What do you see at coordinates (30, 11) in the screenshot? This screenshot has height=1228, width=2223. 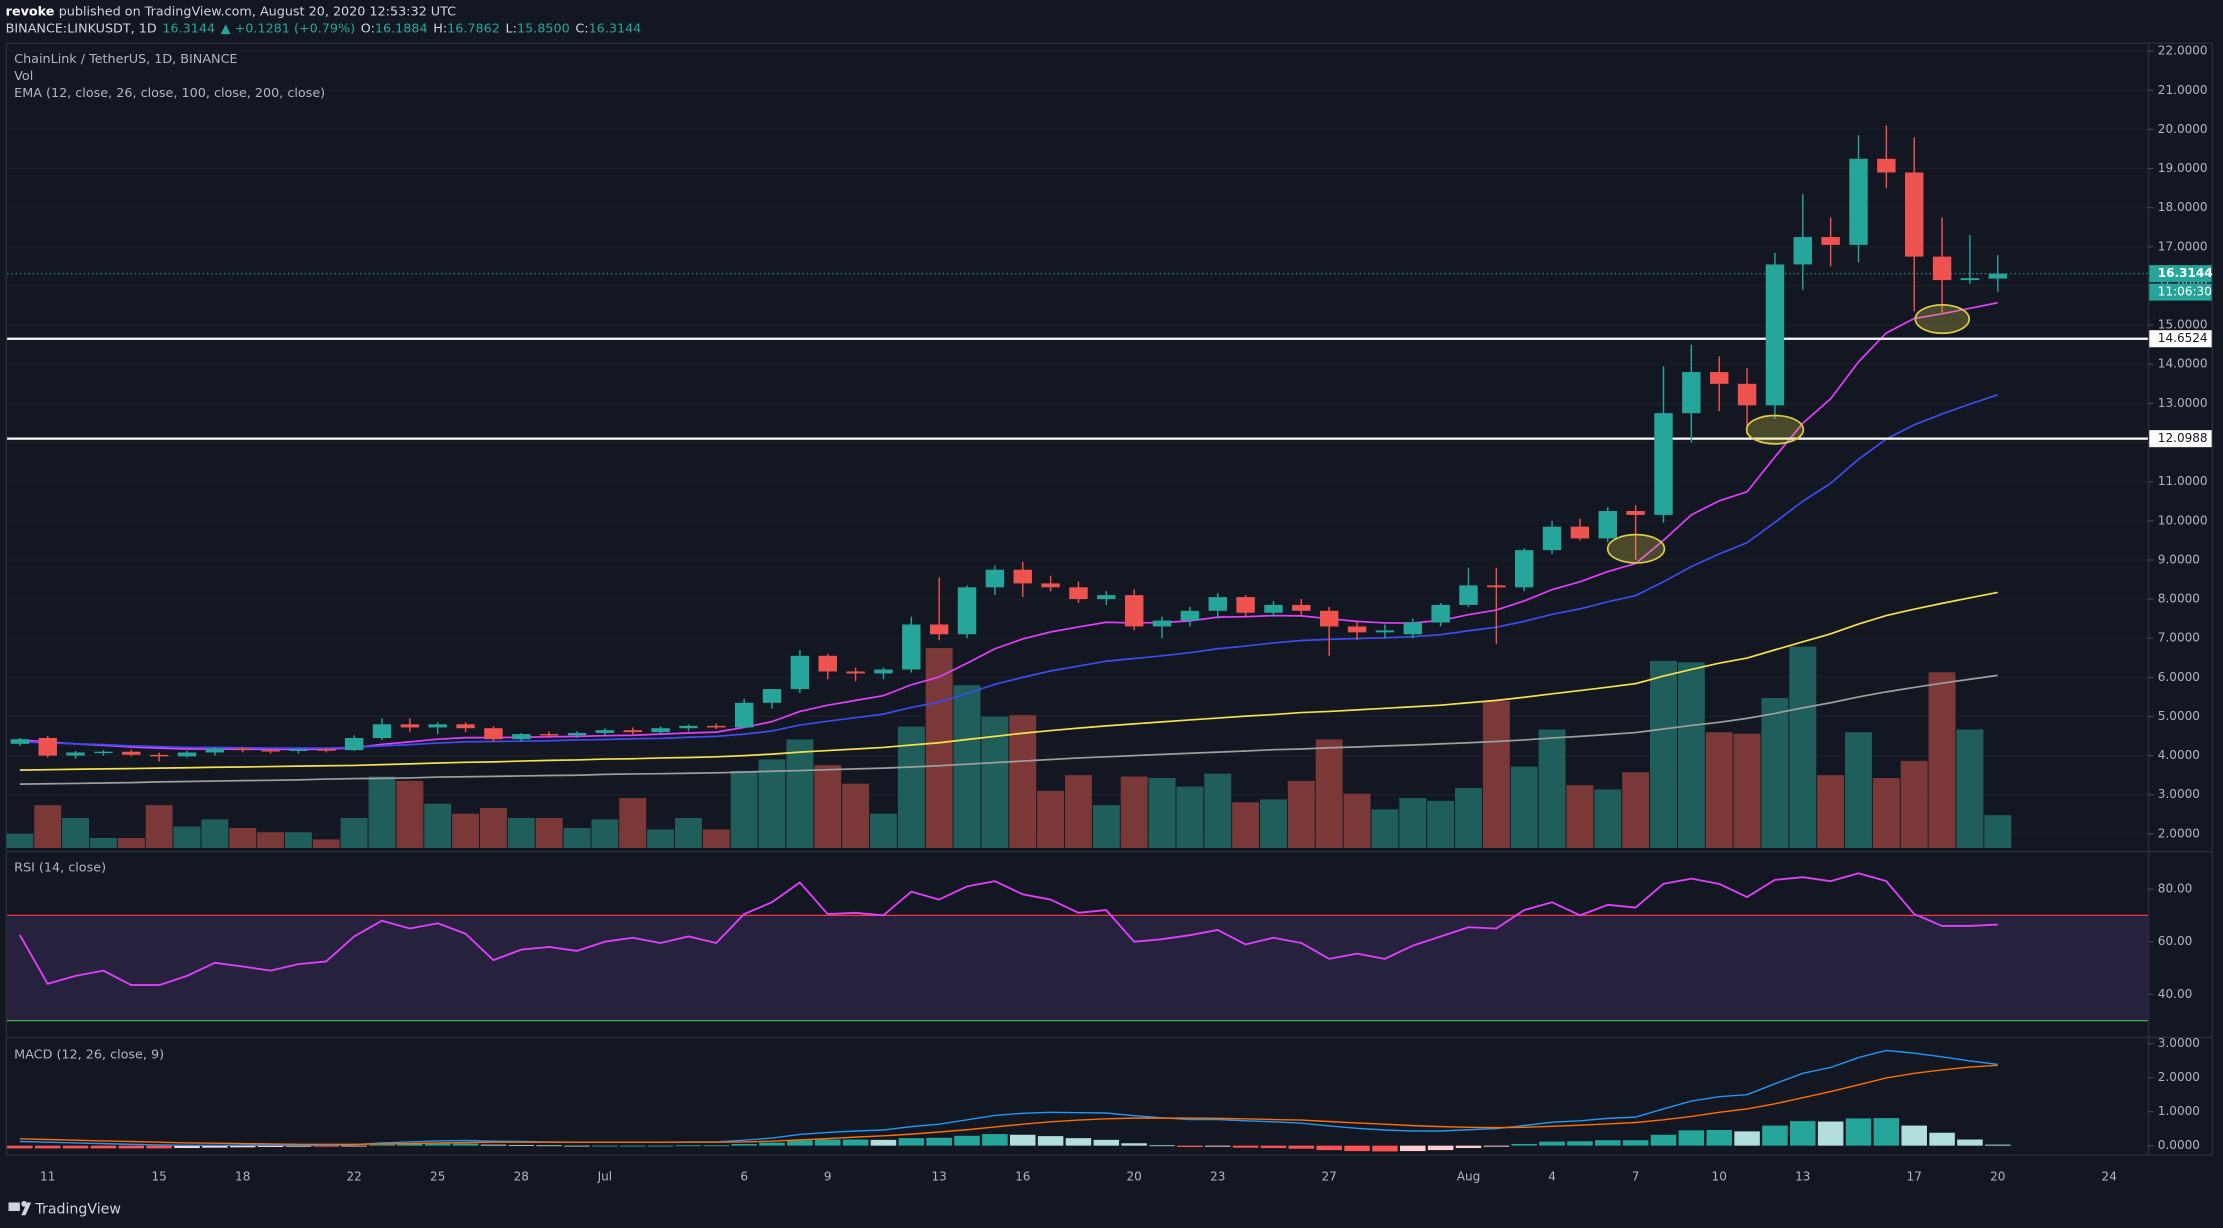 I see `author: revoke` at bounding box center [30, 11].